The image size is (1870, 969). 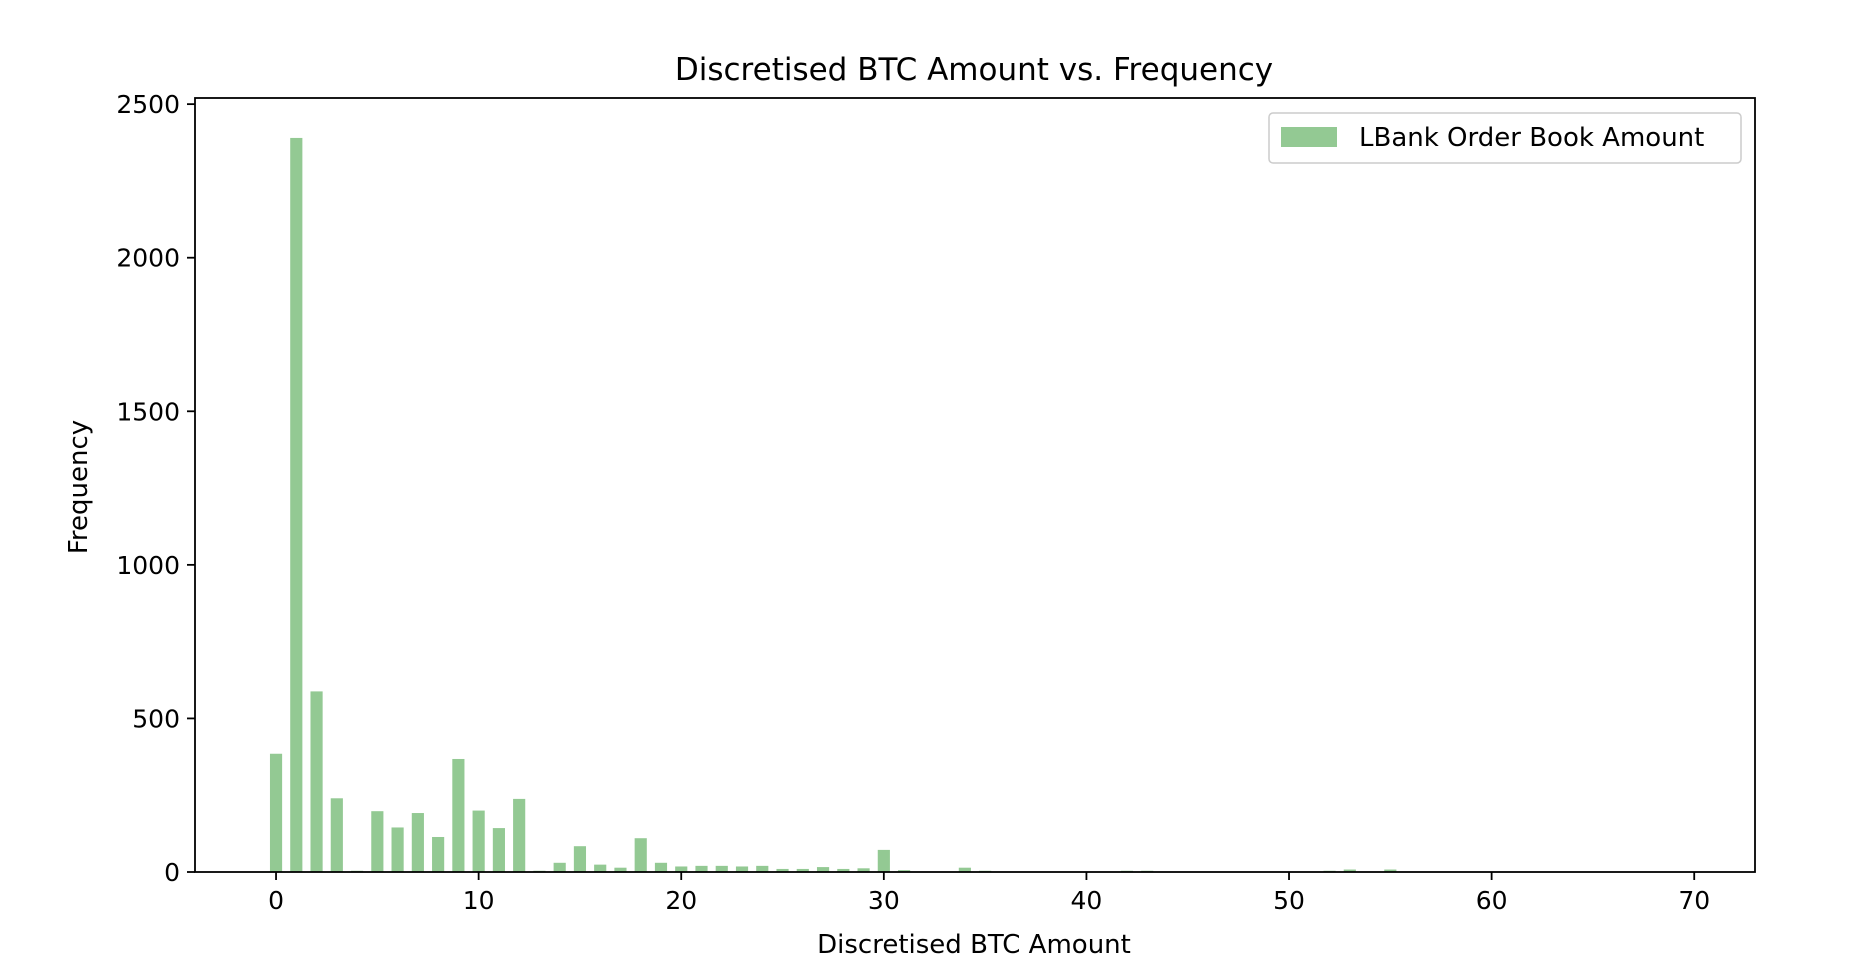 What do you see at coordinates (79, 487) in the screenshot?
I see `y-axis-label: Frequency` at bounding box center [79, 487].